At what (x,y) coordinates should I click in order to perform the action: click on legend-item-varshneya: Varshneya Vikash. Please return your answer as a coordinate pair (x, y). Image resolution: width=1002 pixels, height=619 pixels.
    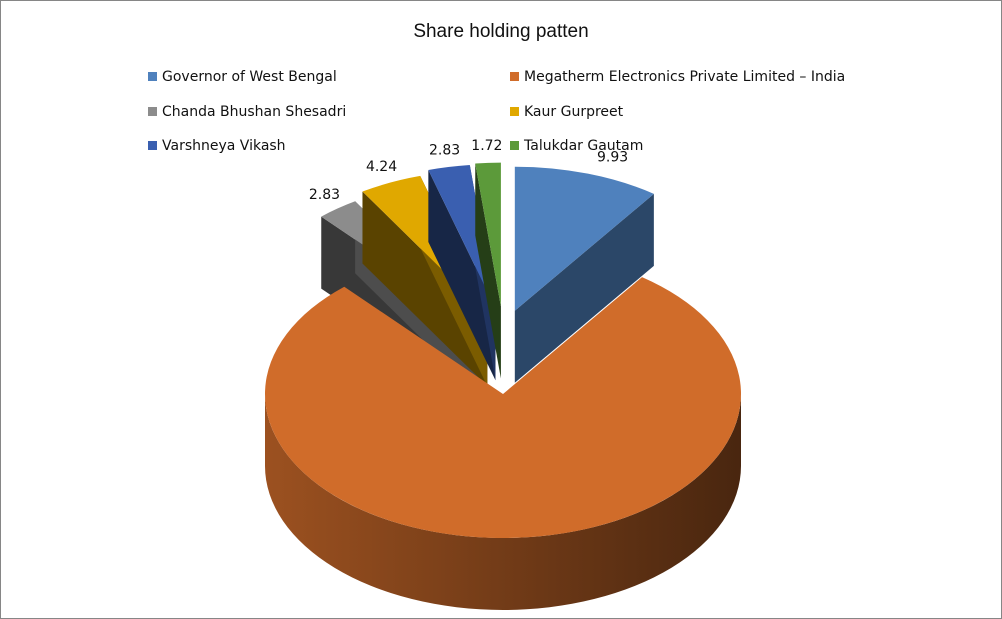
    Looking at the image, I should click on (217, 146).